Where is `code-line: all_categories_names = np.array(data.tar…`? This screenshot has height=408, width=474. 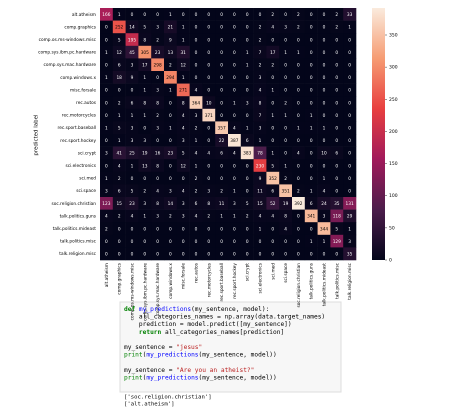 code-line: all_categories_names = np.array(data.tar… is located at coordinates (224, 317).